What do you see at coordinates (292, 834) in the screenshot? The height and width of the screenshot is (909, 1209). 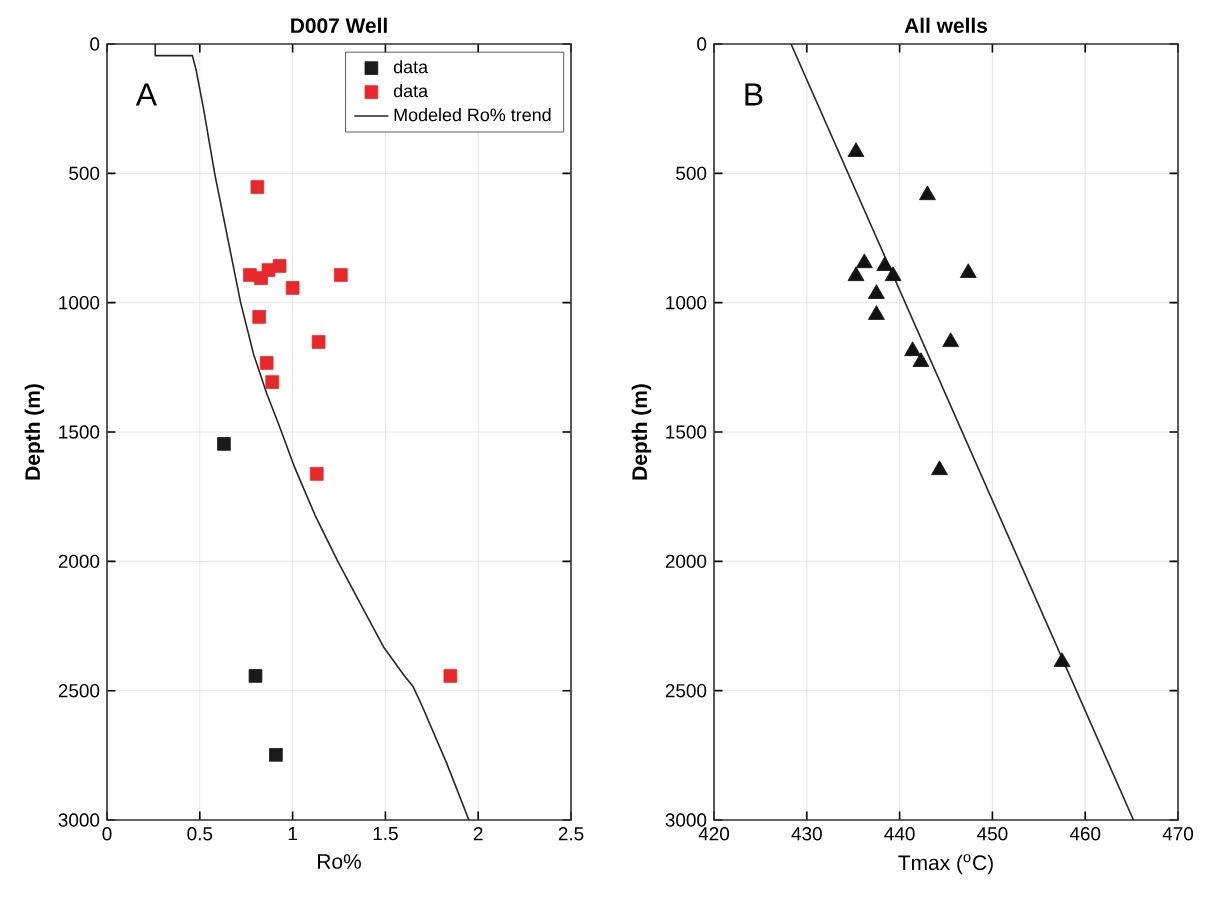 I see `x-tick-label: 1` at bounding box center [292, 834].